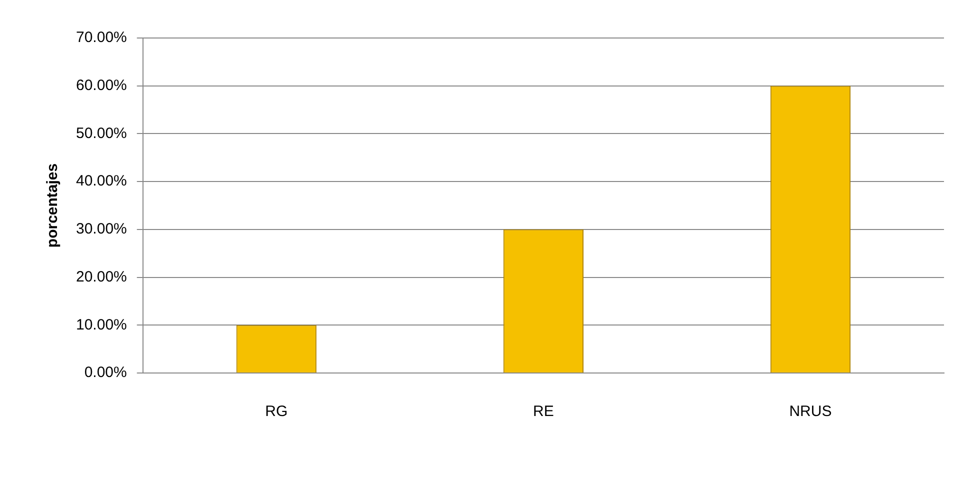  Describe the element at coordinates (53, 205) in the screenshot. I see `y-axis-title: porcentajes` at that location.